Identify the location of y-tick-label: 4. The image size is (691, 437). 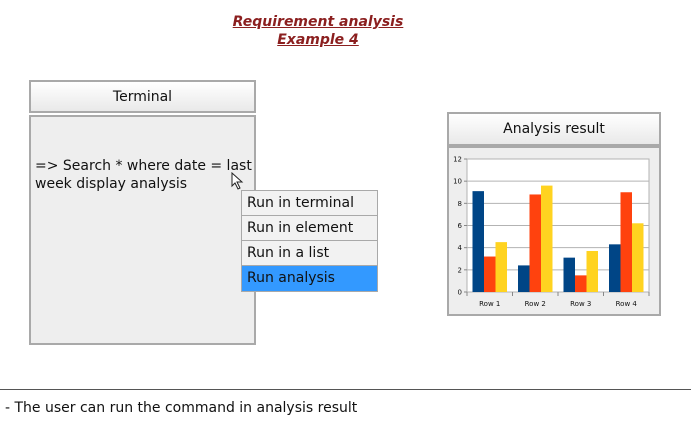
(460, 248).